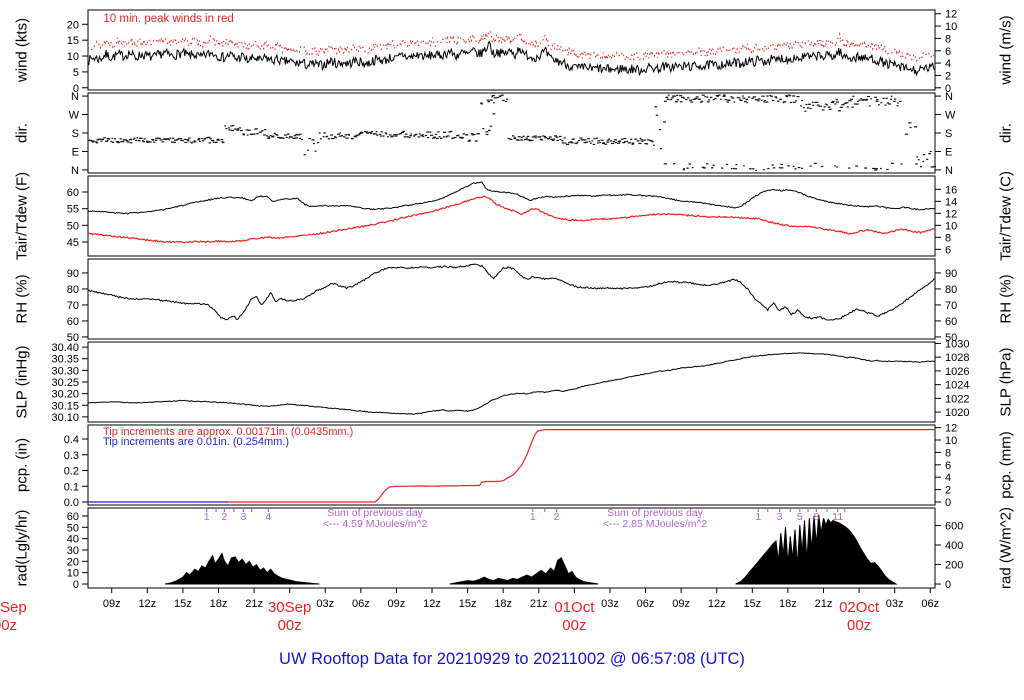 This screenshot has width=1024, height=700. I want to click on svg-text: 90, so click(73, 274).